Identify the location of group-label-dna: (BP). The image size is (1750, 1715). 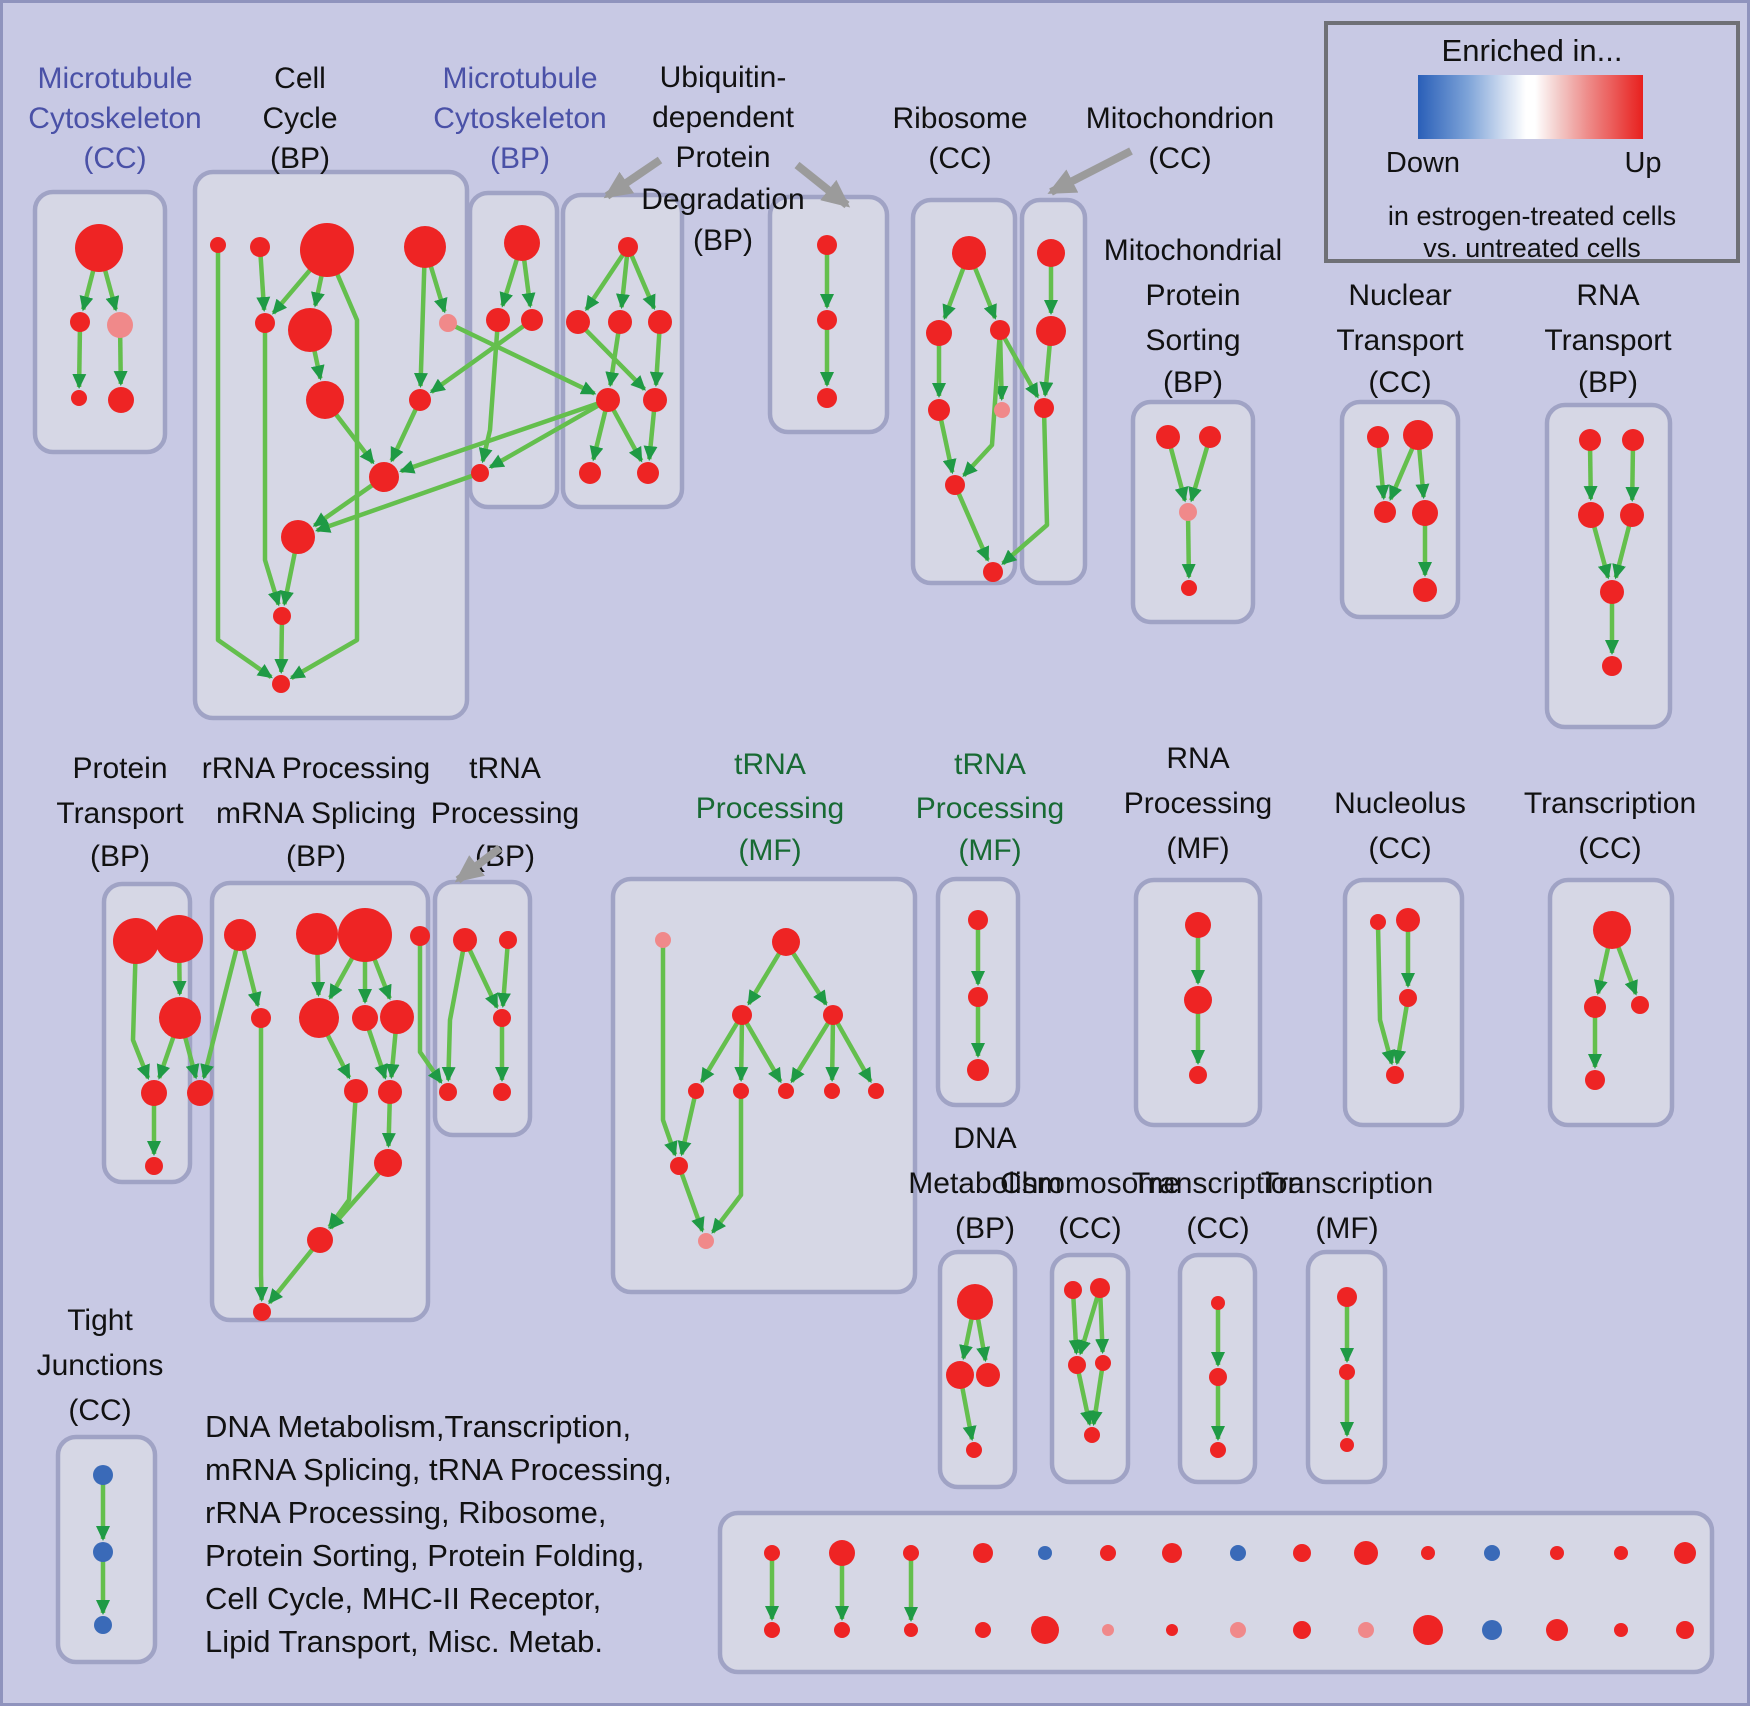
(985, 1228).